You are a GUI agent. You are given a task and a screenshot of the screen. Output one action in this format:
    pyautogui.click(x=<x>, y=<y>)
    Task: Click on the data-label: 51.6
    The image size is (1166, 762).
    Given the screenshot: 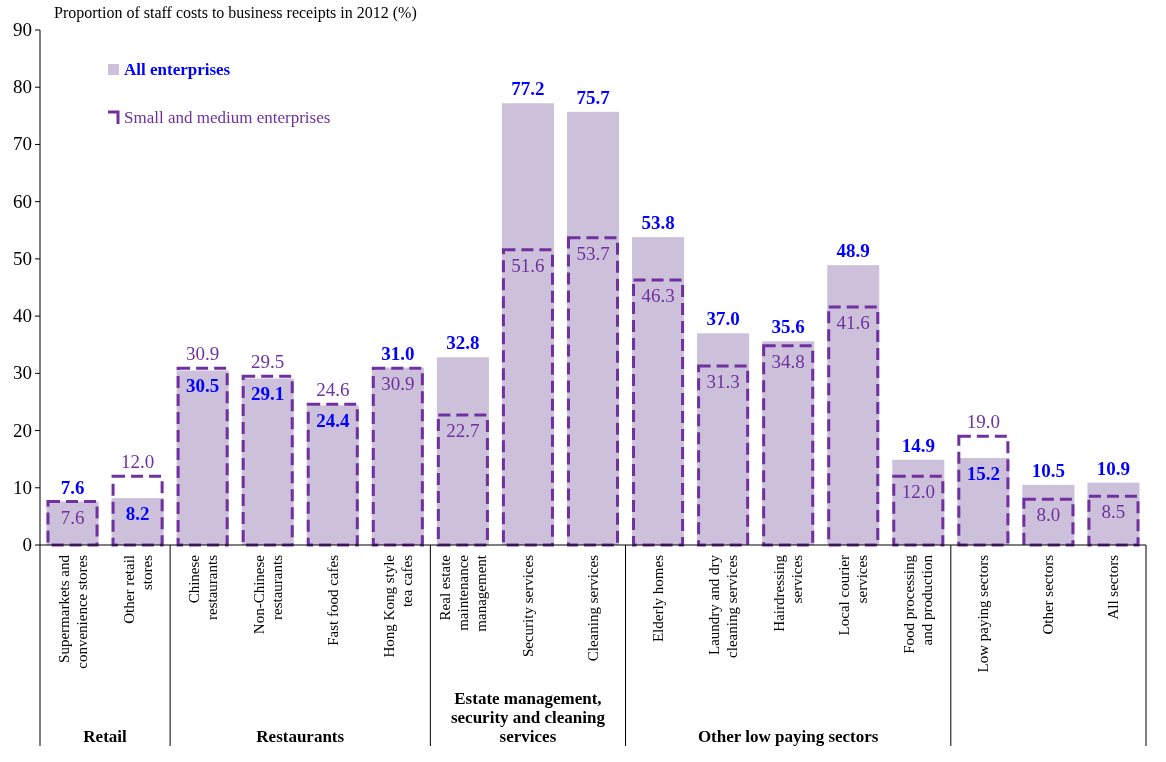 What is the action you would take?
    pyautogui.click(x=528, y=265)
    